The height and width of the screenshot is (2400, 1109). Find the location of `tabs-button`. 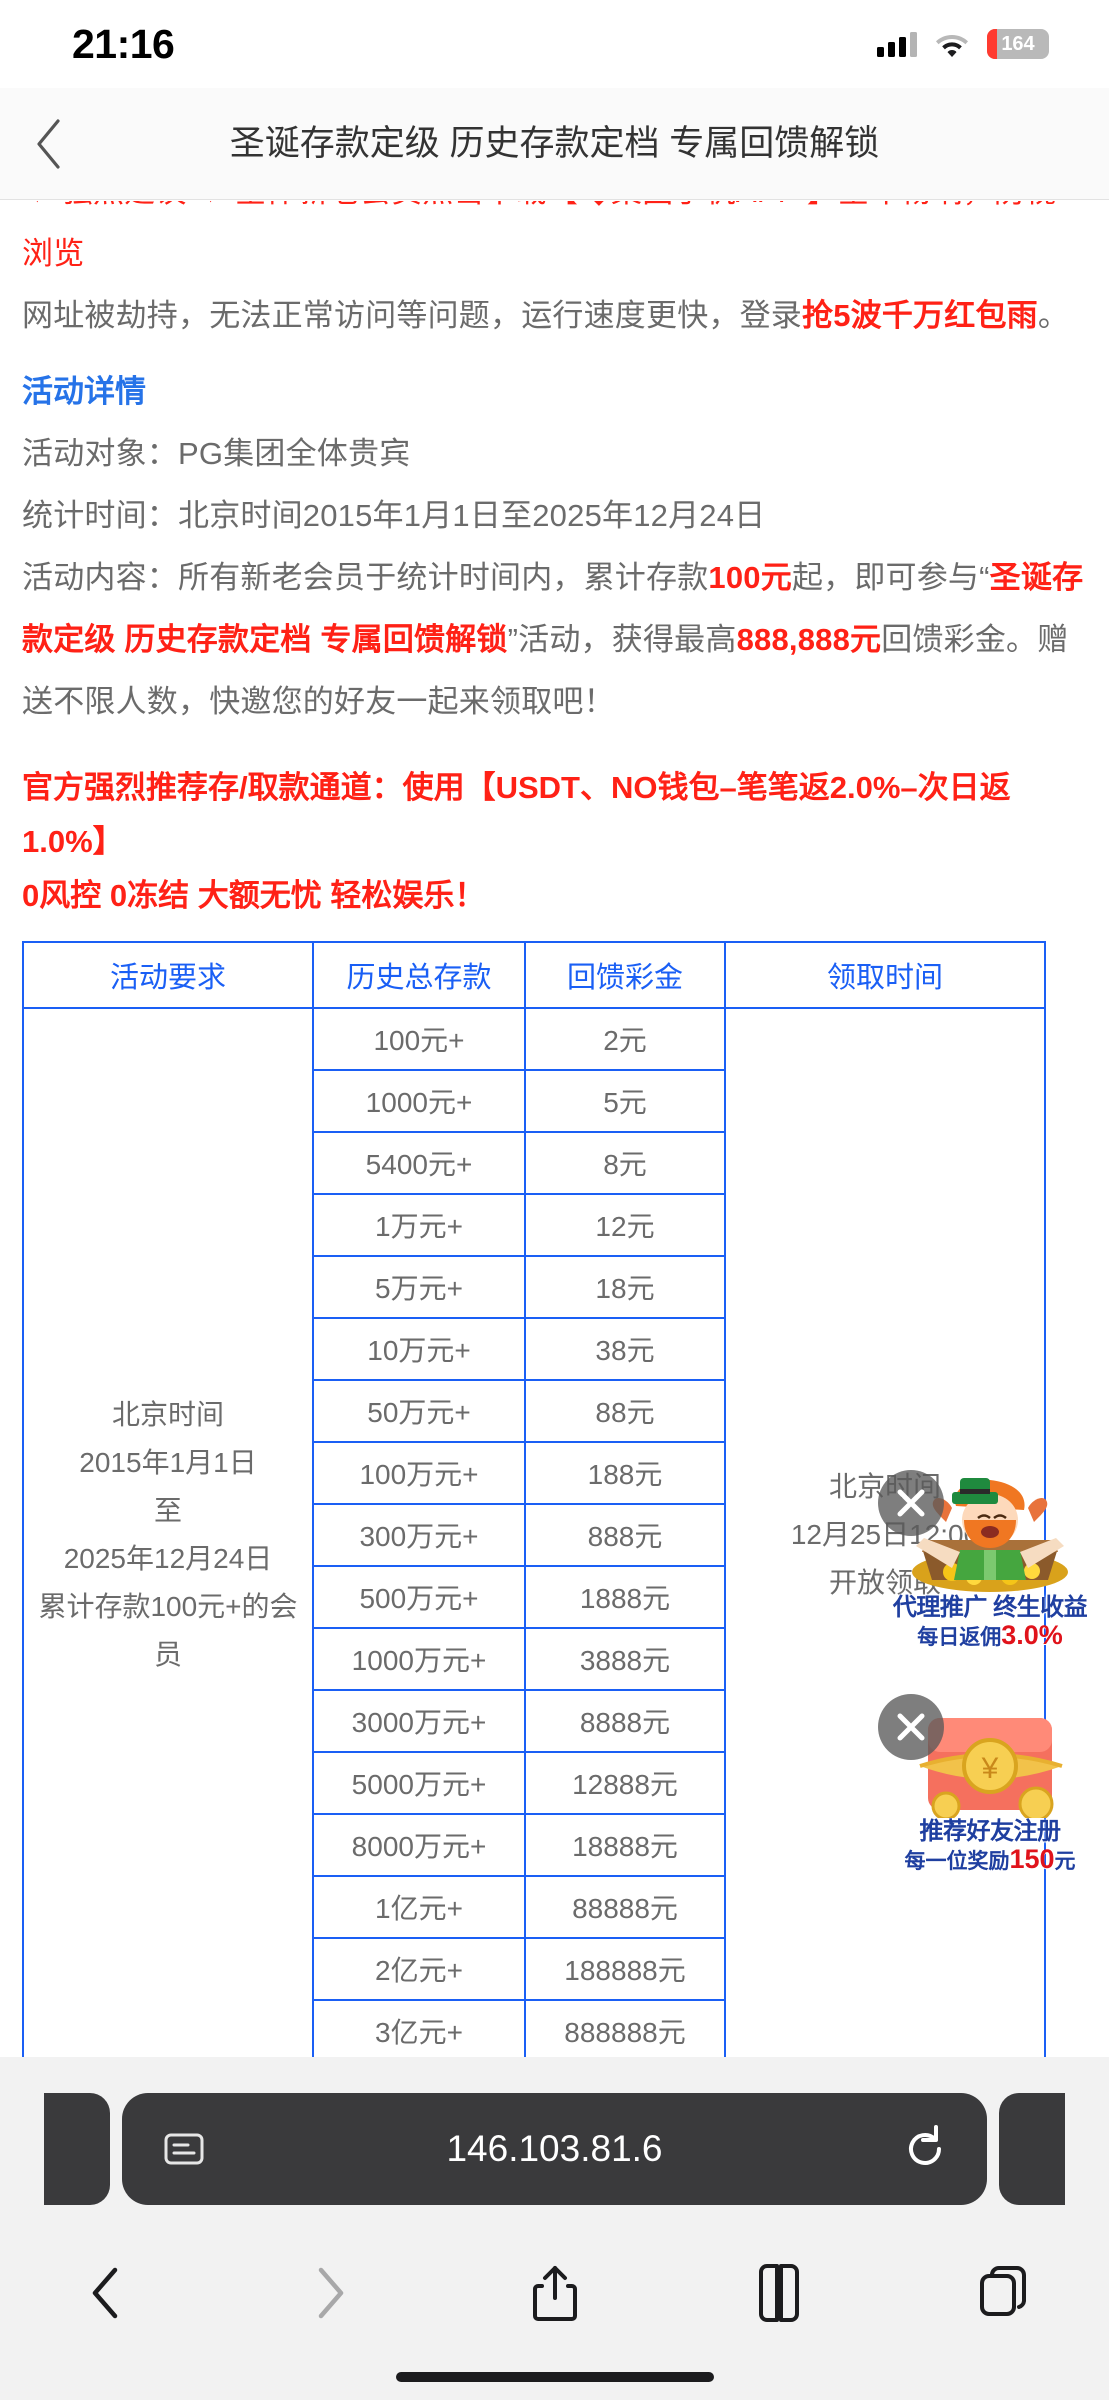

tabs-button is located at coordinates (1003, 2293).